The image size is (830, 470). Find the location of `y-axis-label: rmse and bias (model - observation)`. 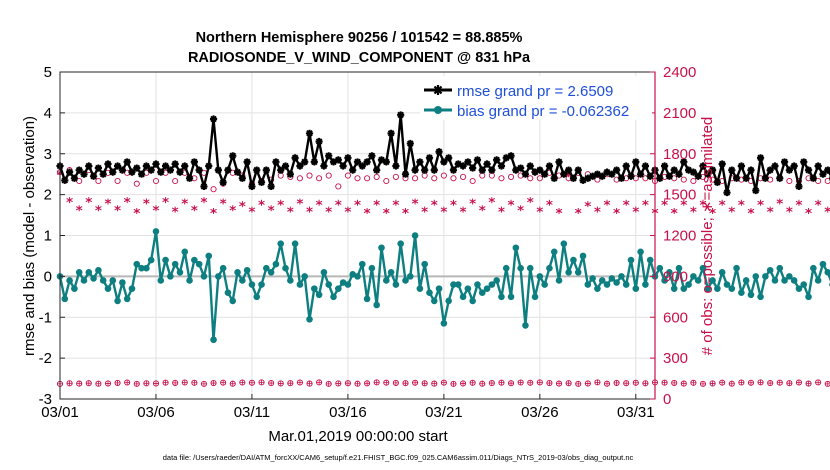

y-axis-label: rmse and bias (model - observation) is located at coordinates (29, 236).